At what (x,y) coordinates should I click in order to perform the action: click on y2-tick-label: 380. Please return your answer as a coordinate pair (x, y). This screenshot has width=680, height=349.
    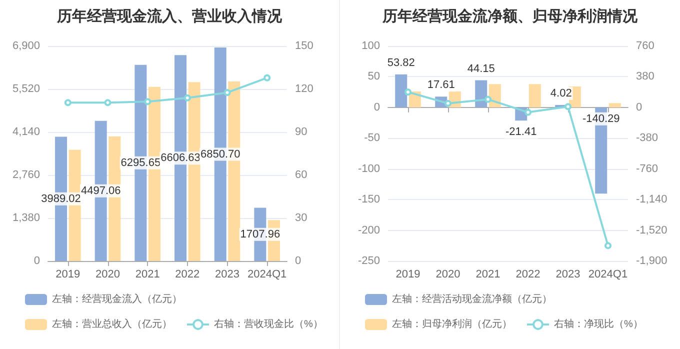
    Looking at the image, I should click on (645, 76).